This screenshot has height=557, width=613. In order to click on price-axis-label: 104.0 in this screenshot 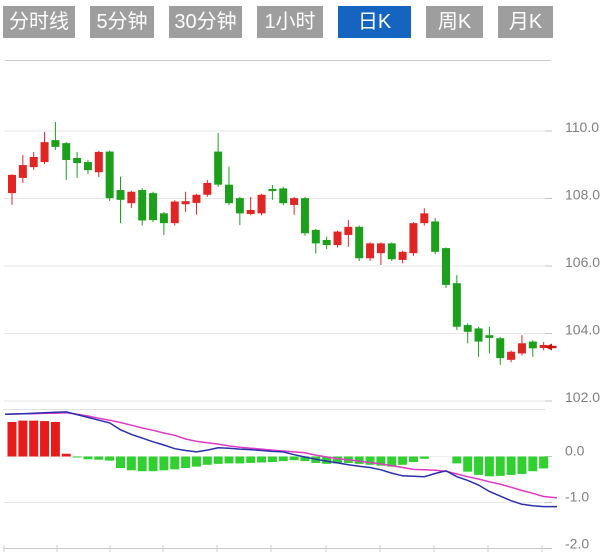, I will do `click(582, 330)`.